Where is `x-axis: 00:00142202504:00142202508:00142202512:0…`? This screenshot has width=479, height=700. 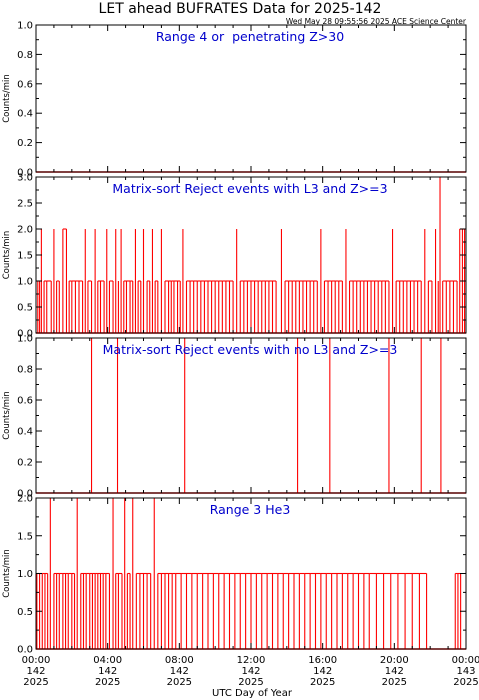
x-axis: 00:00142202504:00142202508:00142202512:0… is located at coordinates (250, 671).